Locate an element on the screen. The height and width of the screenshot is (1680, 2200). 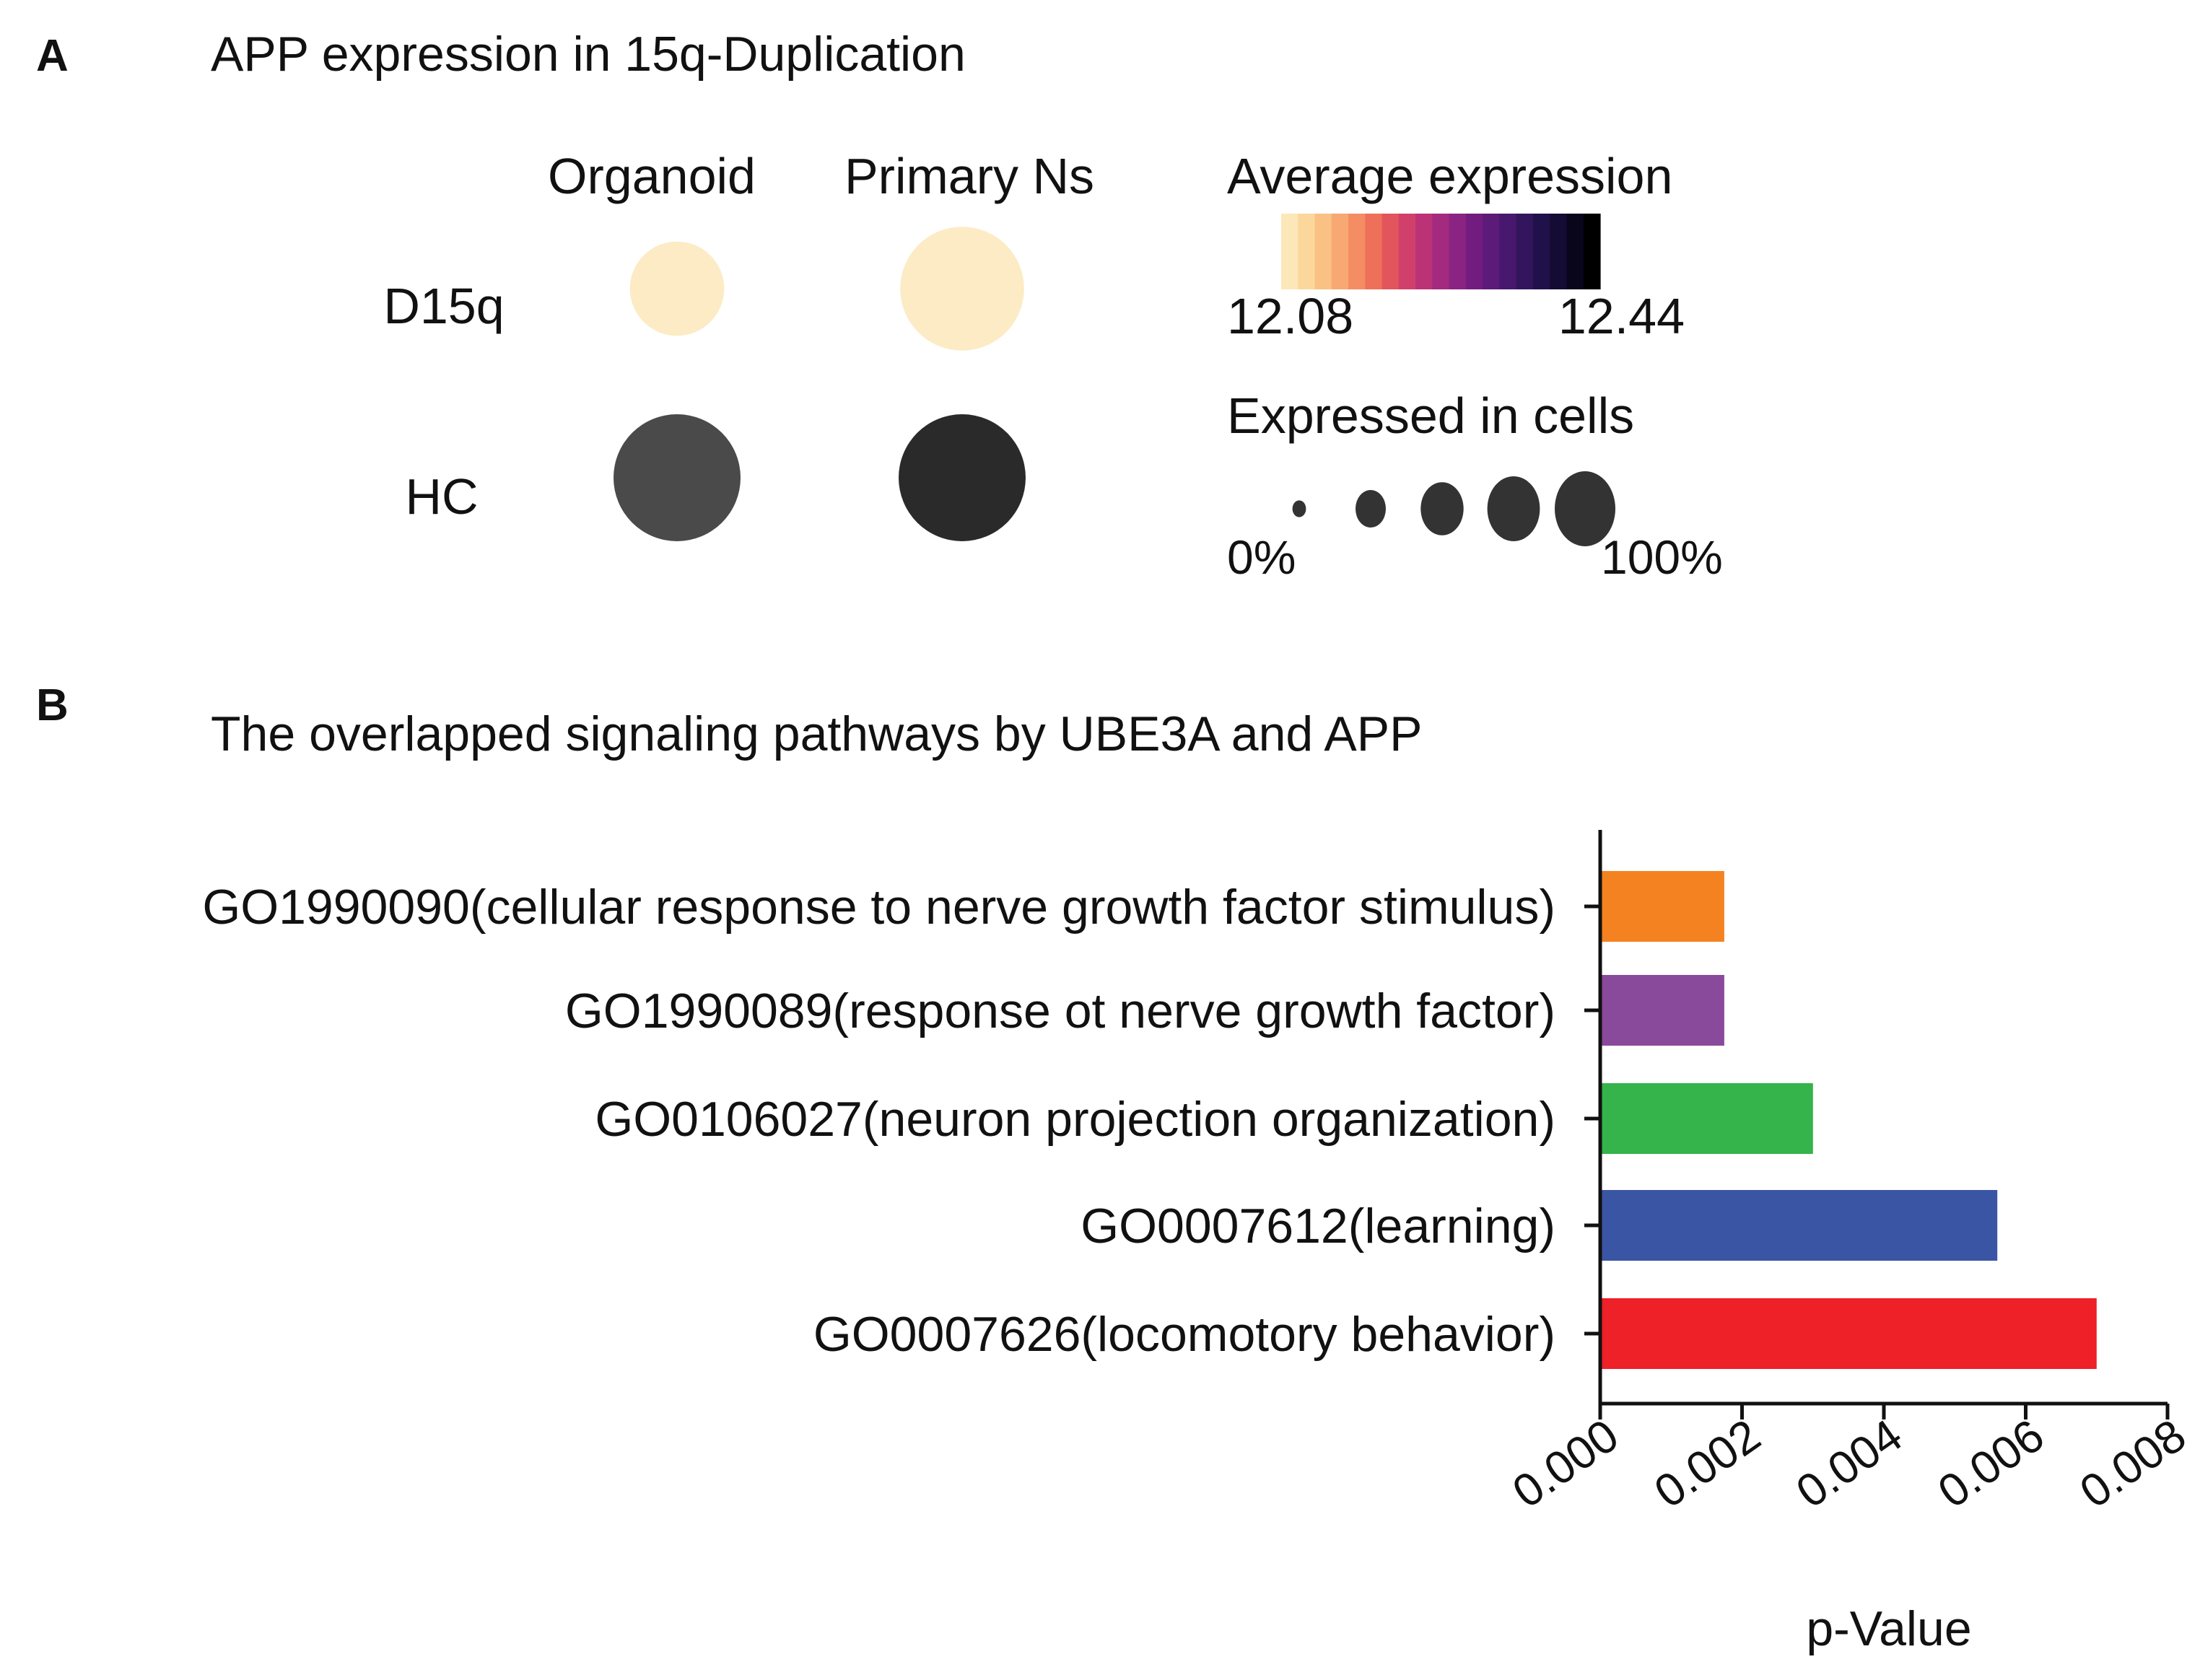
color-legend-max-label: 12.44 is located at coordinates (1621, 316).